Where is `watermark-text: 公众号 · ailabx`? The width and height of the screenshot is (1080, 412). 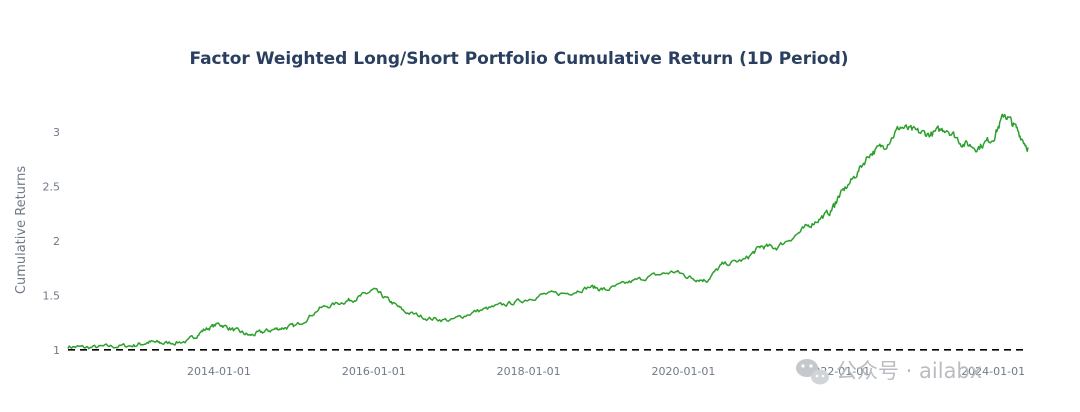 watermark-text: 公众号 · ailabx is located at coordinates (909, 371).